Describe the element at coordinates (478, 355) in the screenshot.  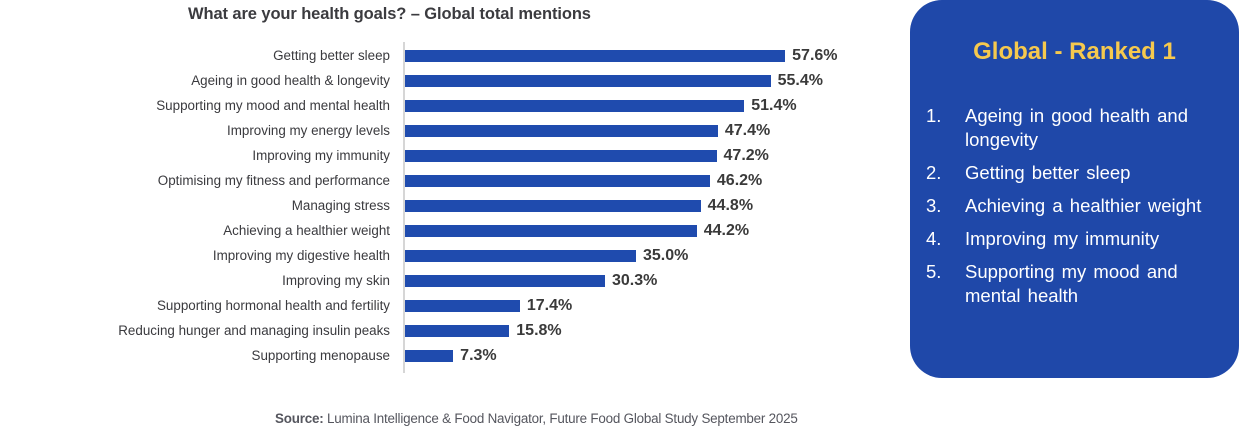
I see `value-label: 7.3%` at that location.